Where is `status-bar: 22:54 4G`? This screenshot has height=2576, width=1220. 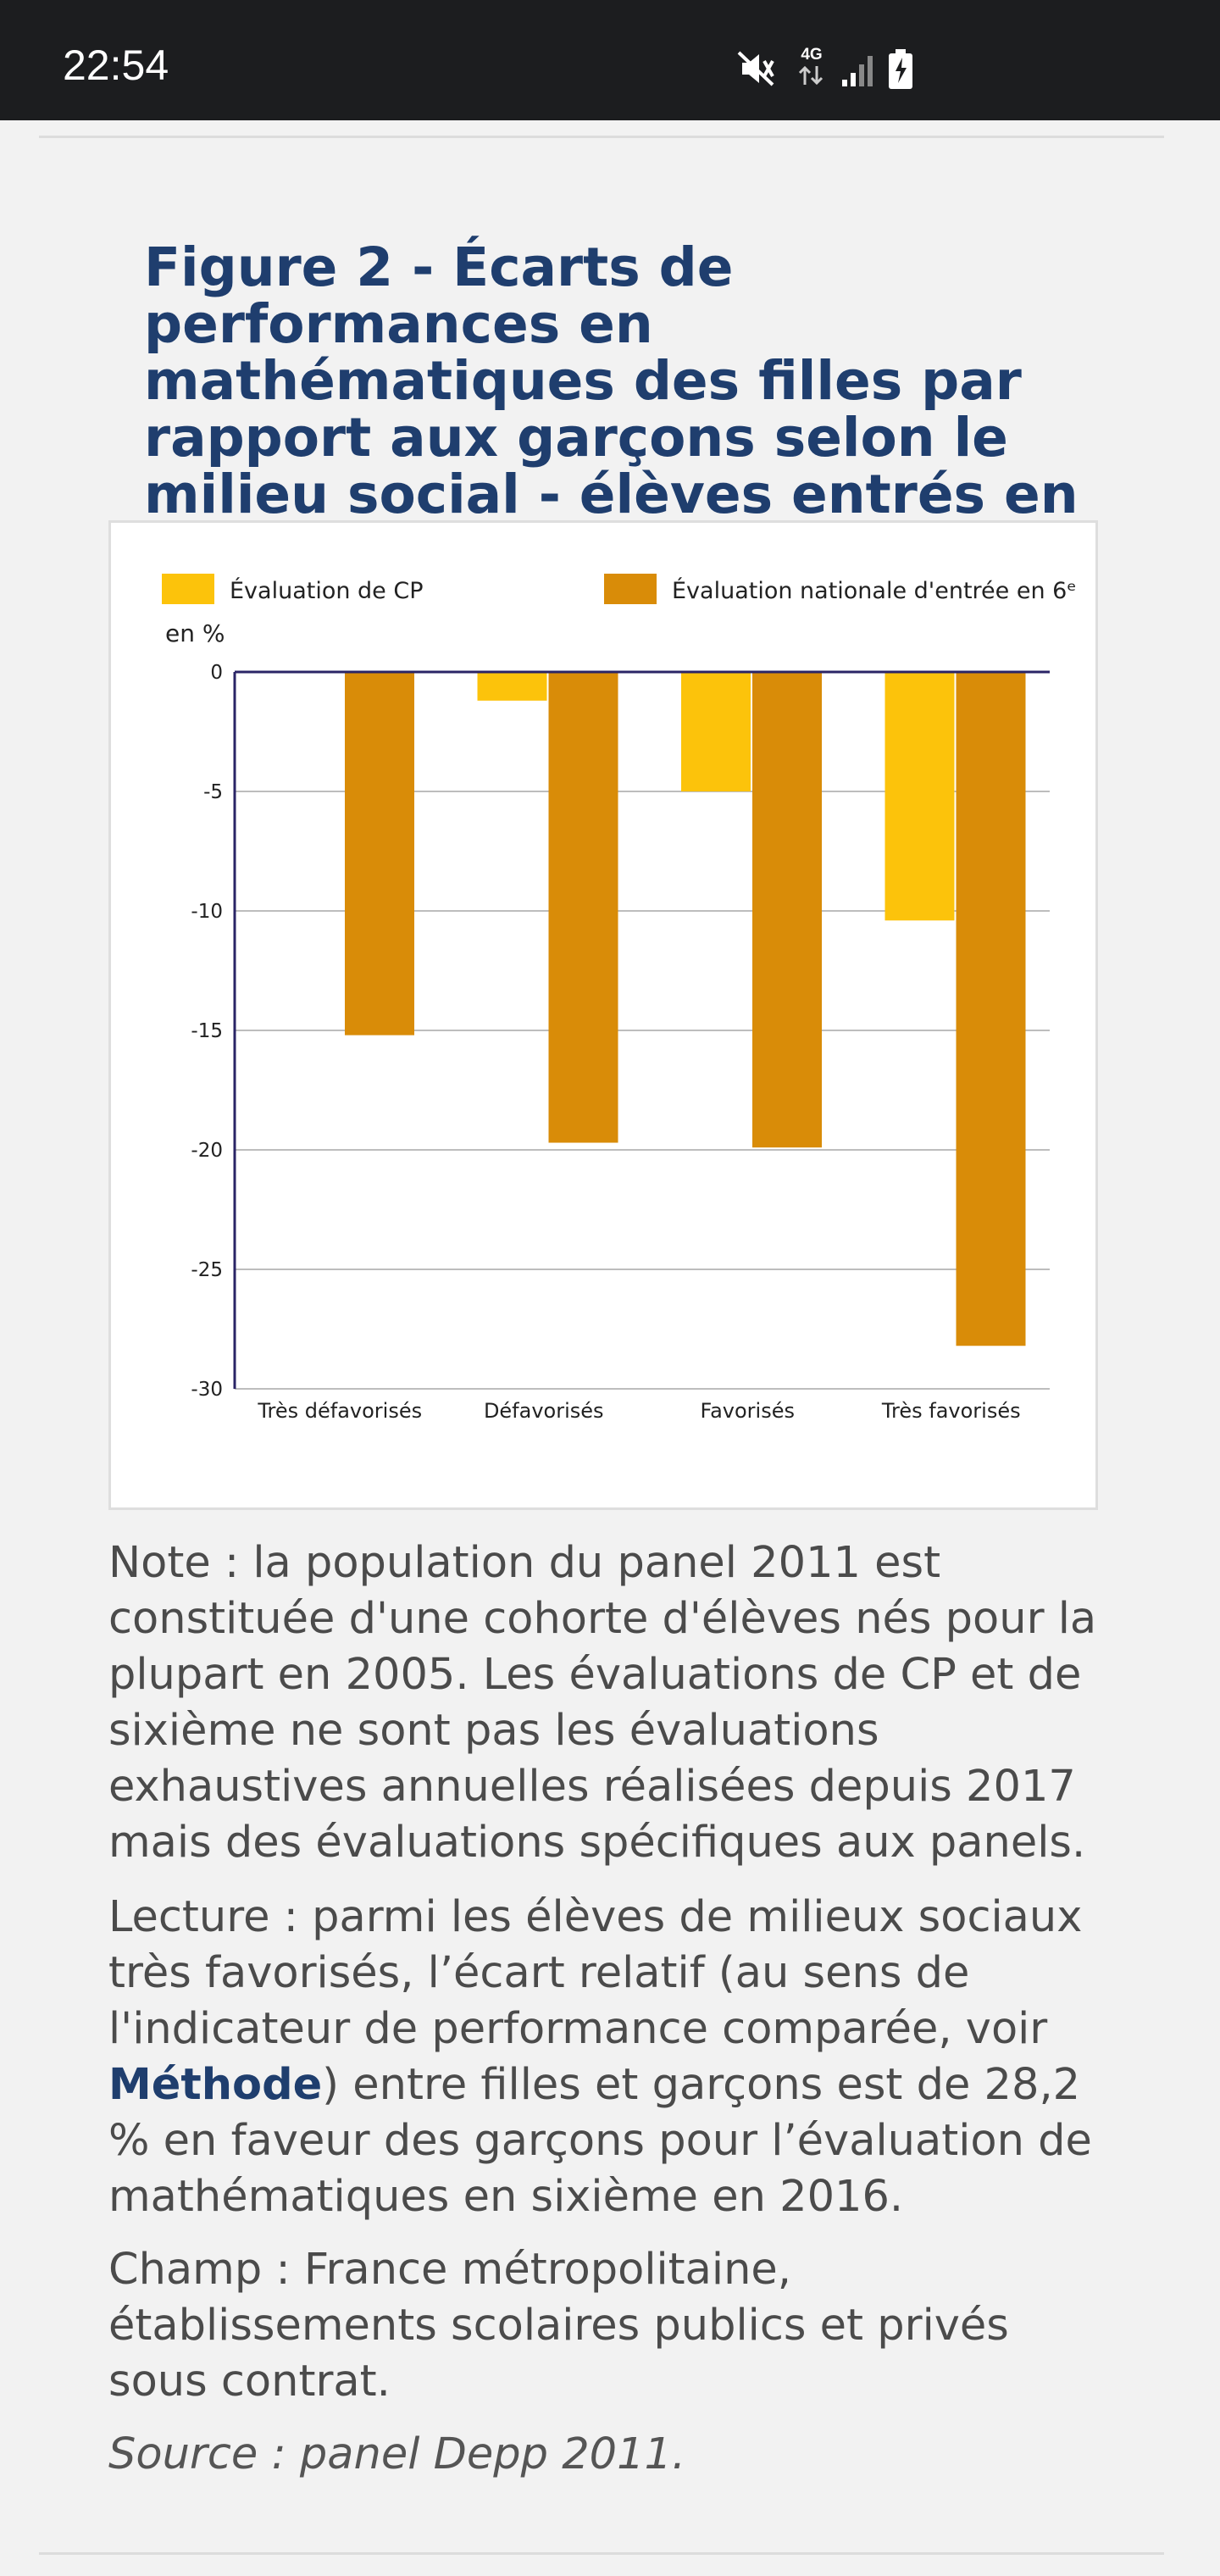
status-bar: 22:54 4G is located at coordinates (610, 60).